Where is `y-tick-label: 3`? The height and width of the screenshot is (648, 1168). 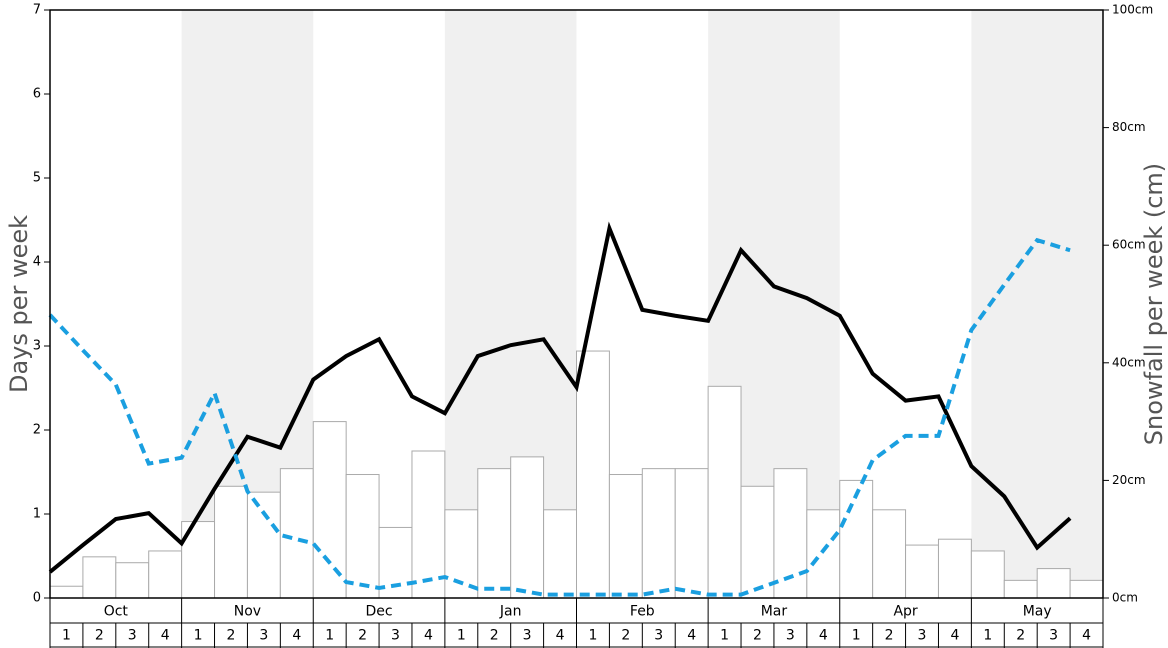
y-tick-label: 3 is located at coordinates (37, 346).